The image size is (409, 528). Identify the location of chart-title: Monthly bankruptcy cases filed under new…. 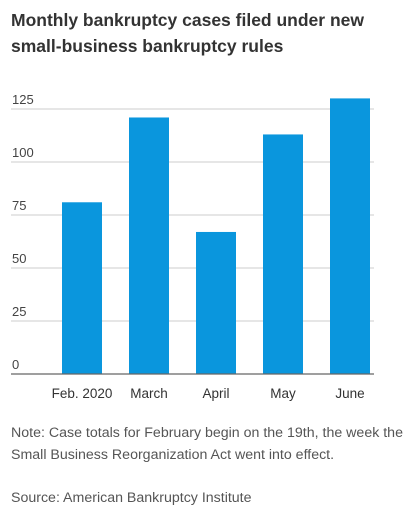
(187, 33).